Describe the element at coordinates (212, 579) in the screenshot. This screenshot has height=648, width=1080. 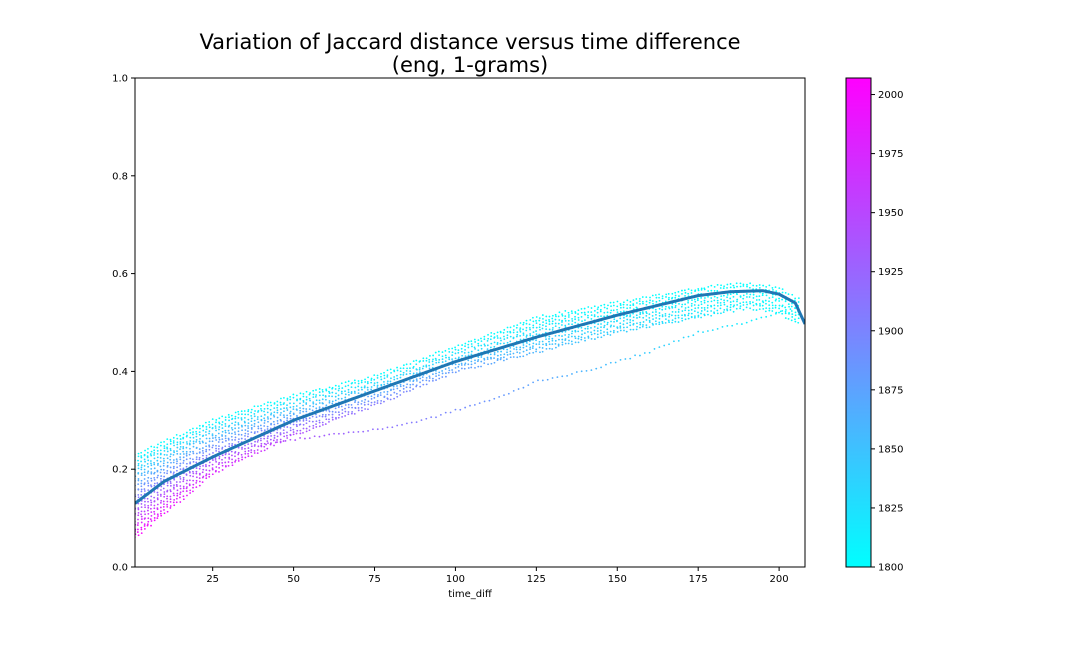
I see `x-tick-label: 25` at that location.